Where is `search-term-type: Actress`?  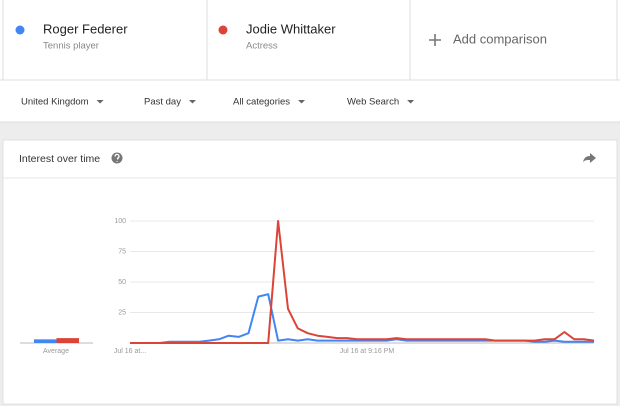
search-term-type: Actress is located at coordinates (262, 46).